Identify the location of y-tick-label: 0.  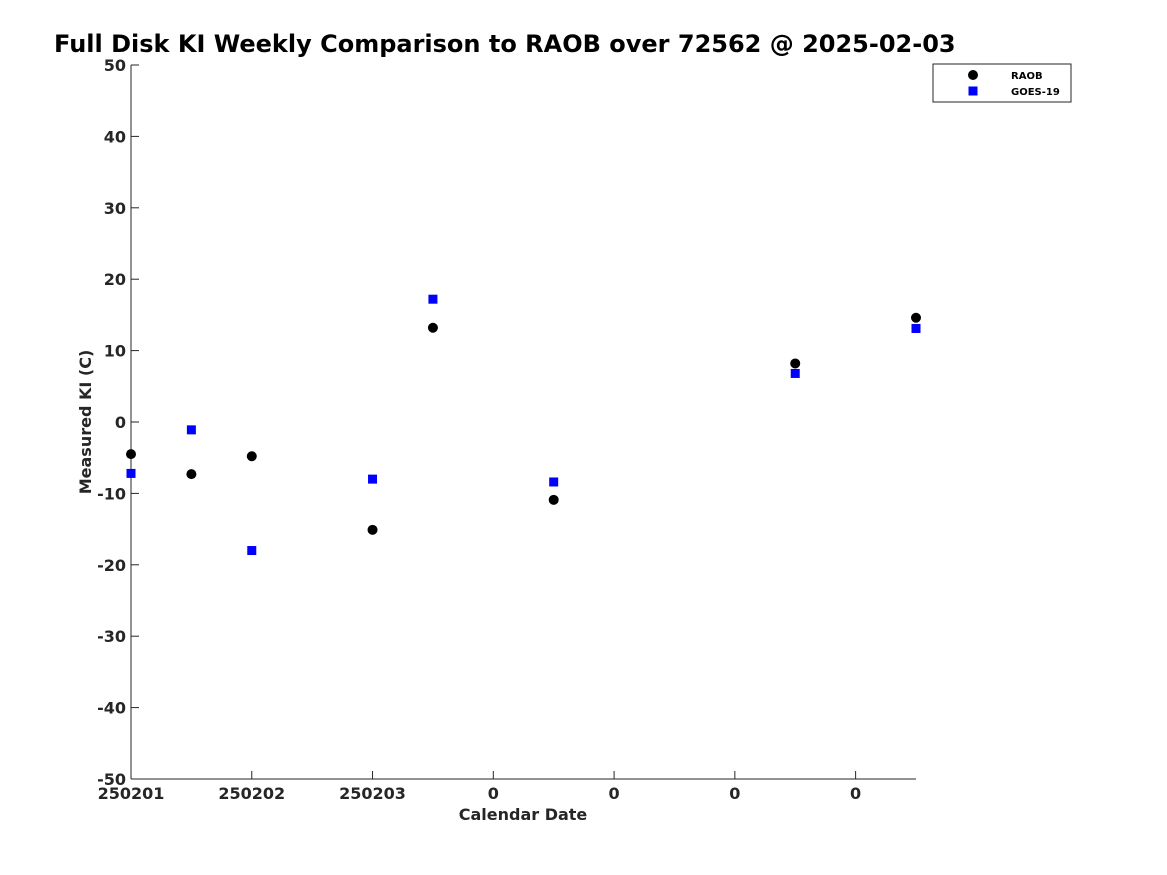
(120, 422).